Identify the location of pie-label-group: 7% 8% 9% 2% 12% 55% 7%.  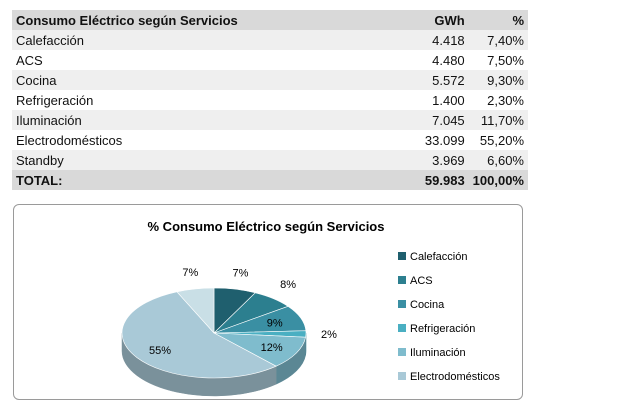
(243, 312).